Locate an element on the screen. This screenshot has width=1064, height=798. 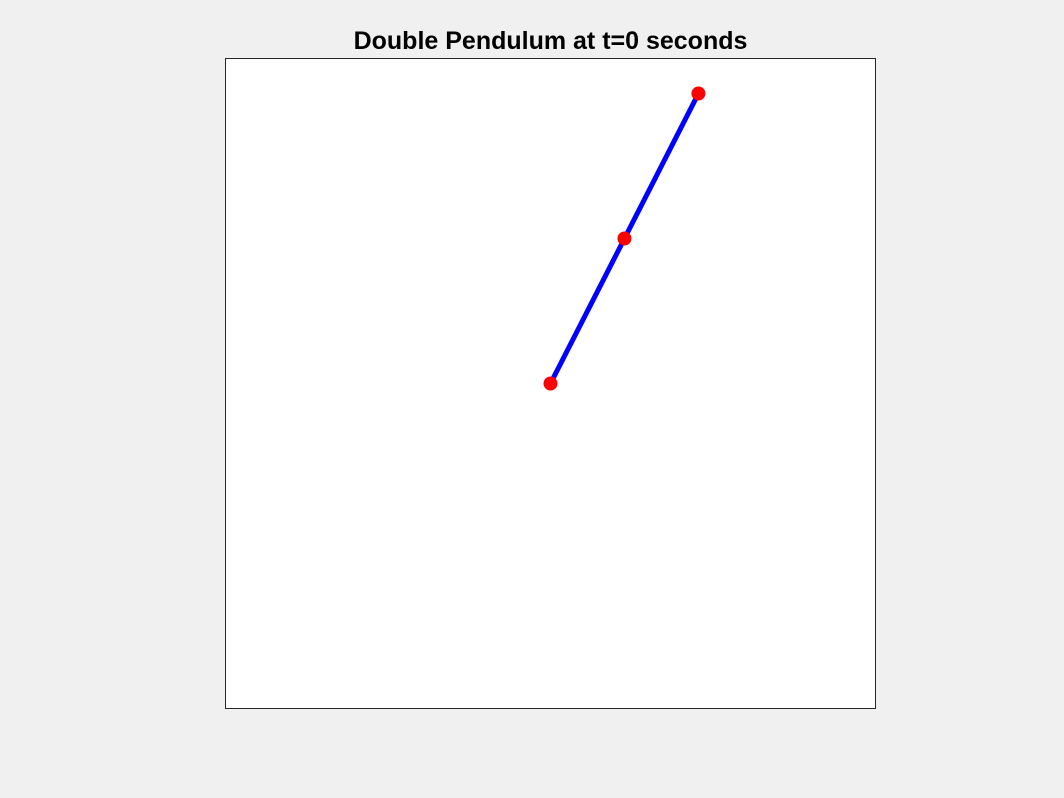
middle-joint is located at coordinates (624, 238).